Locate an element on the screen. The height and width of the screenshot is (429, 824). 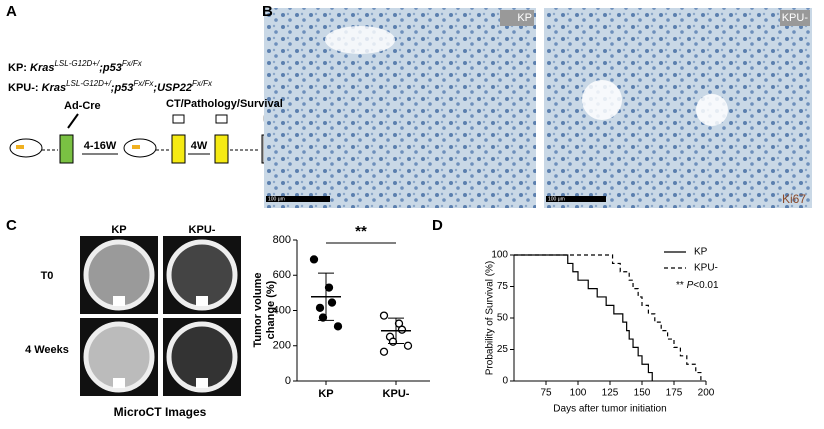
genotype-name: KPU-: is located at coordinates (23, 88).